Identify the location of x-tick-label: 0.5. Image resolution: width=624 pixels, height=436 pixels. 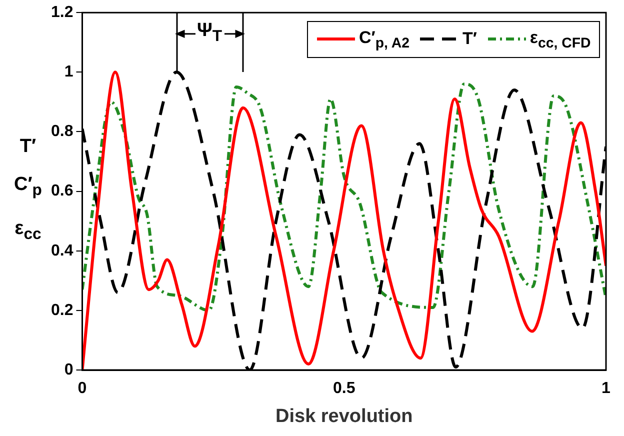
(344, 389).